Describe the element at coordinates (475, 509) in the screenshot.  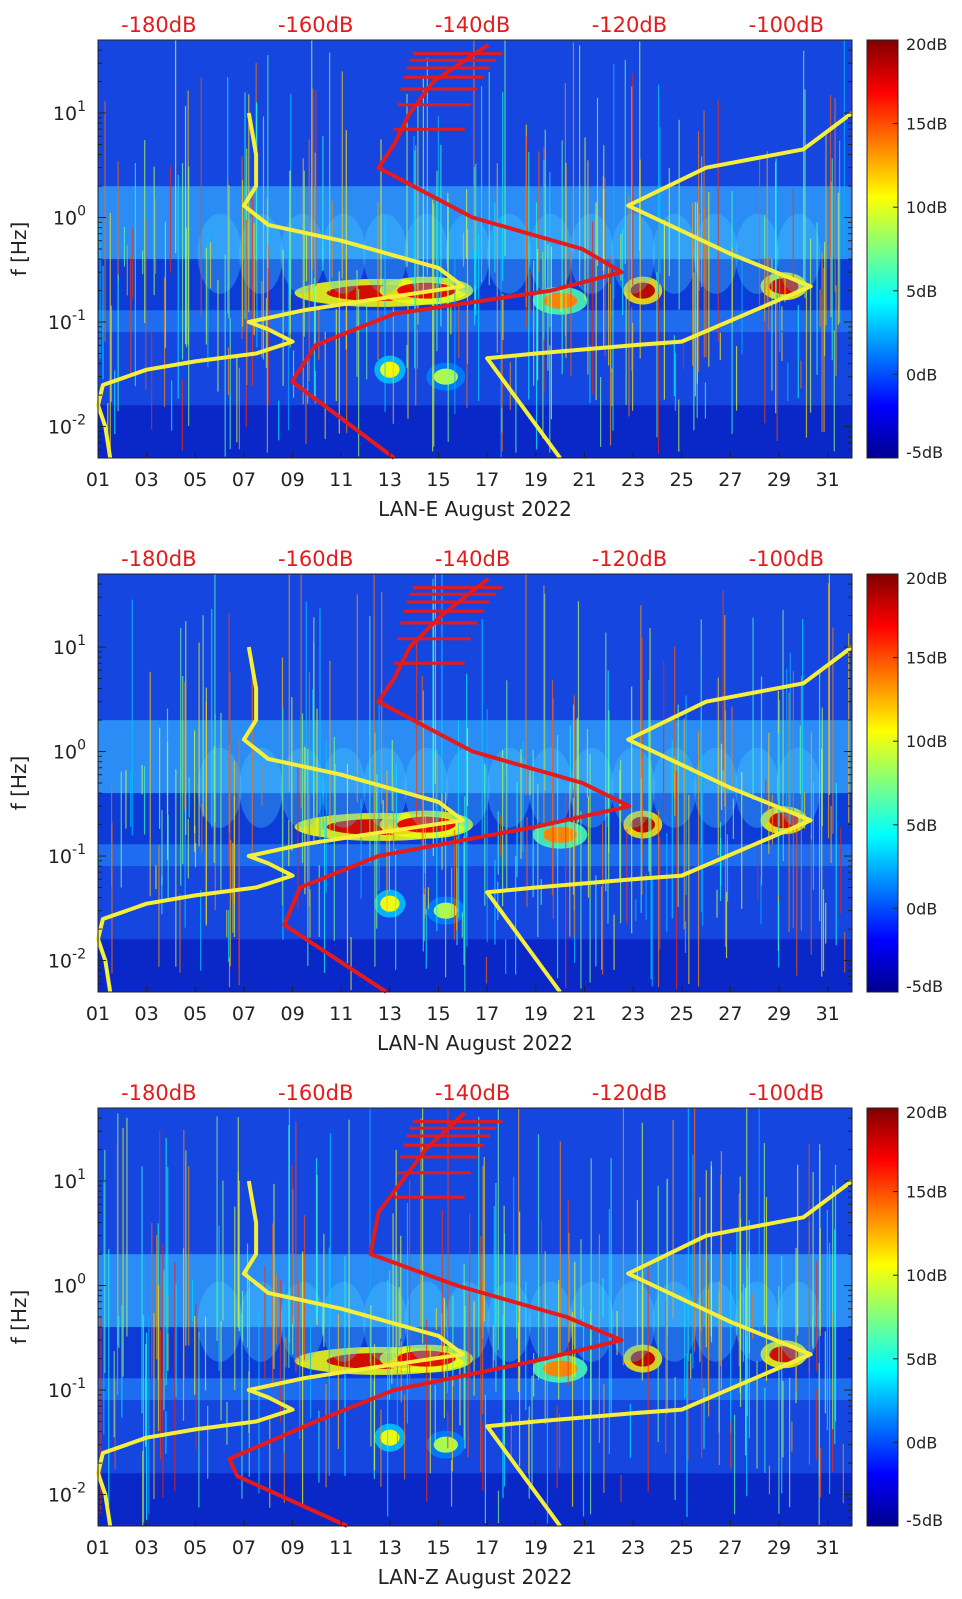
I see `x-axis-label: LAN-E August 2022` at that location.